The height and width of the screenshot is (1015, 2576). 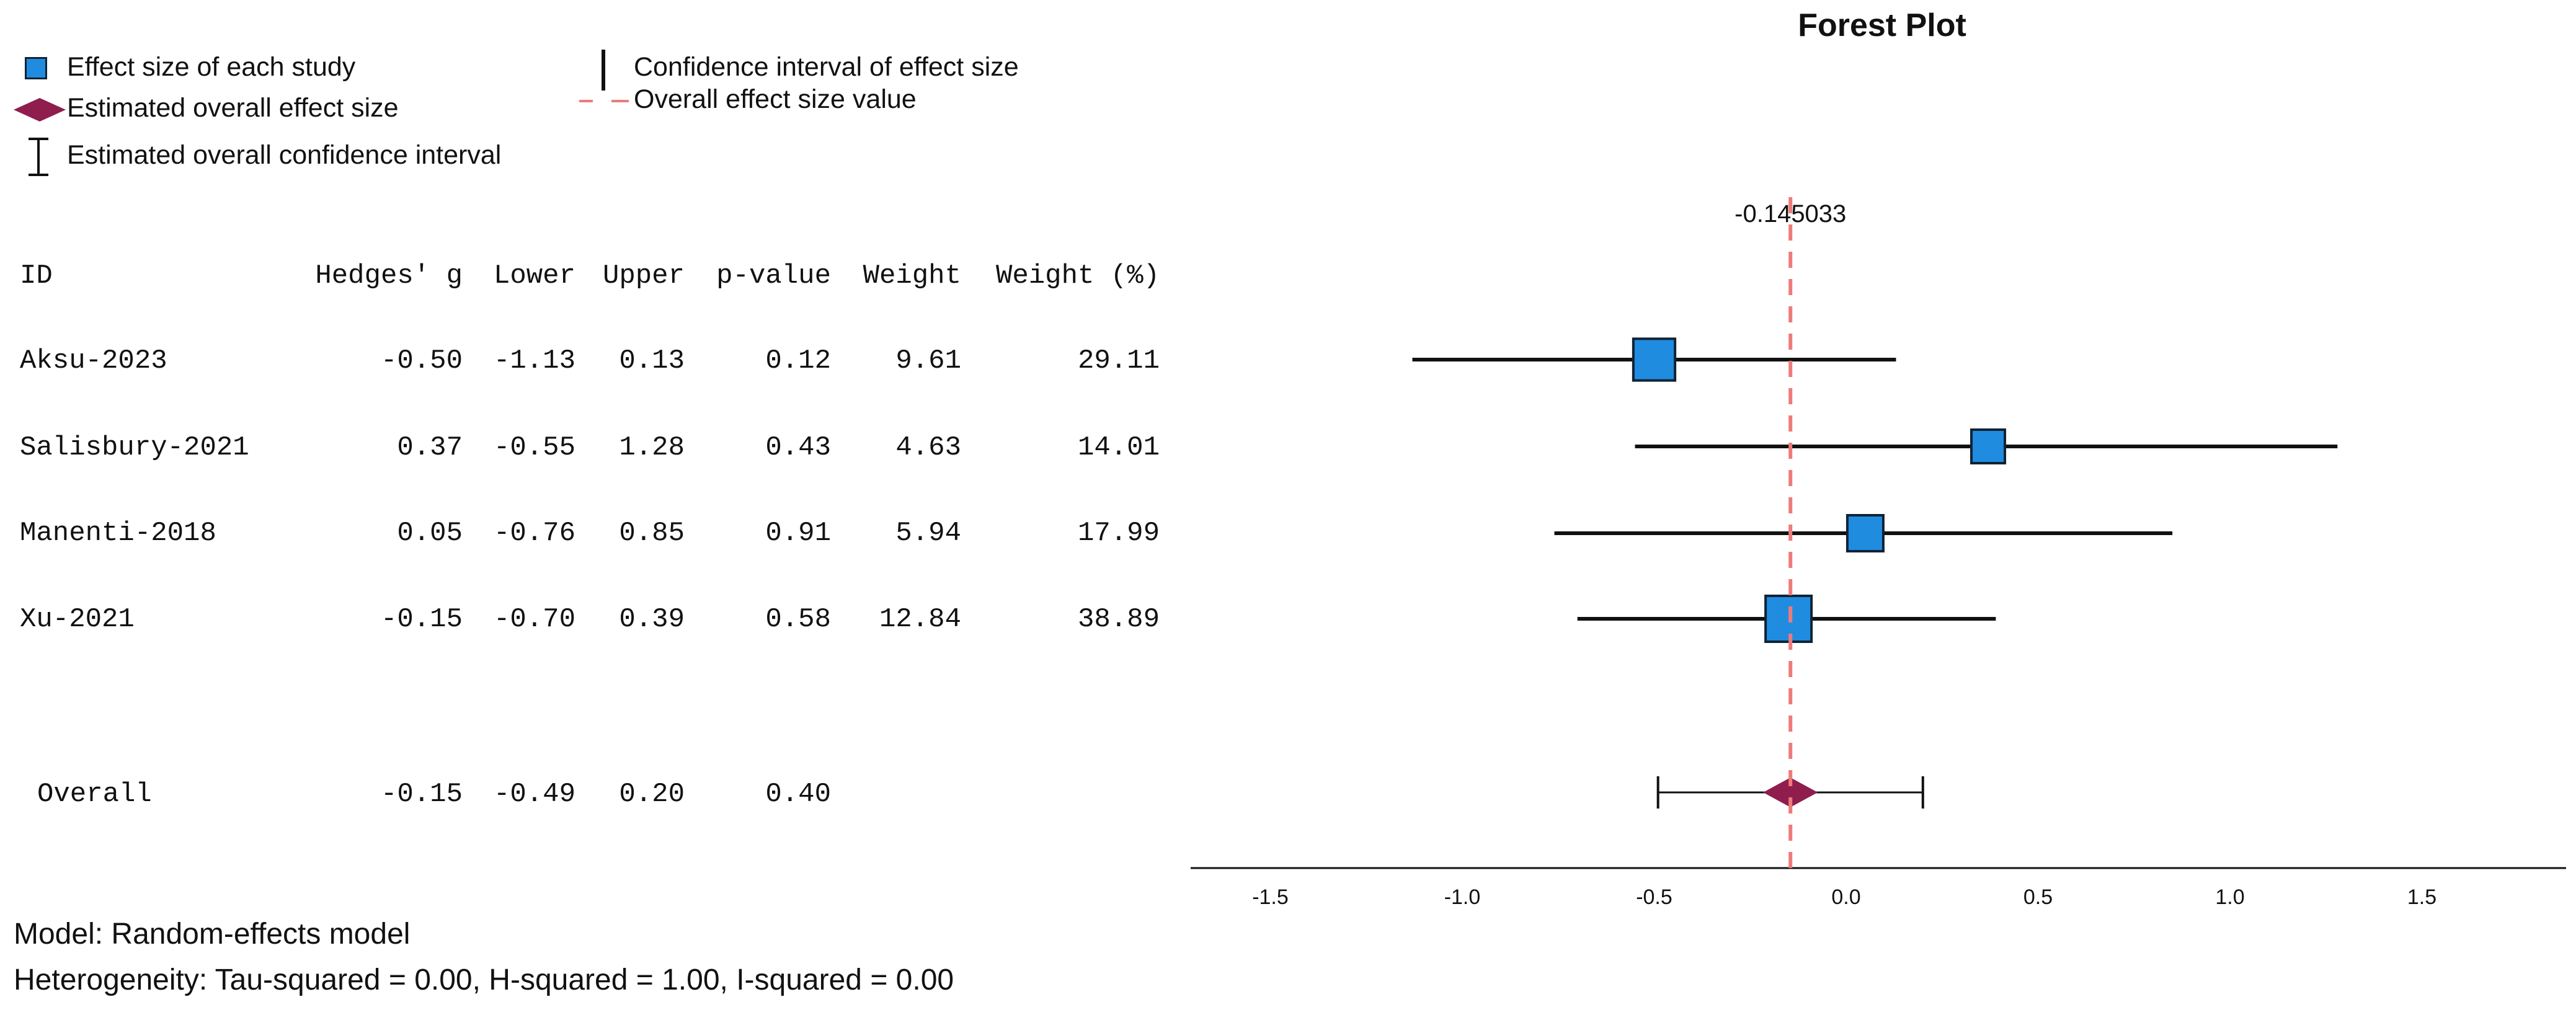 I want to click on row-weight-pct: 14.01, so click(x=1118, y=447).